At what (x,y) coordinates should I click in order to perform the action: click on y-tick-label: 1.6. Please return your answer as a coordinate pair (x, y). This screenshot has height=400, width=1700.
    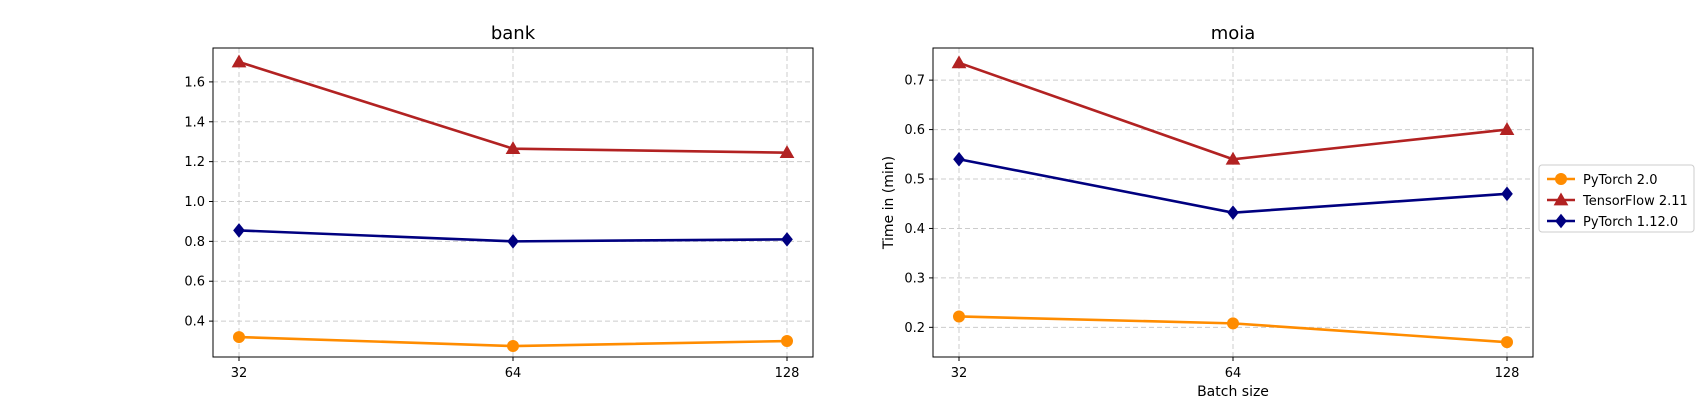
    Looking at the image, I should click on (194, 82).